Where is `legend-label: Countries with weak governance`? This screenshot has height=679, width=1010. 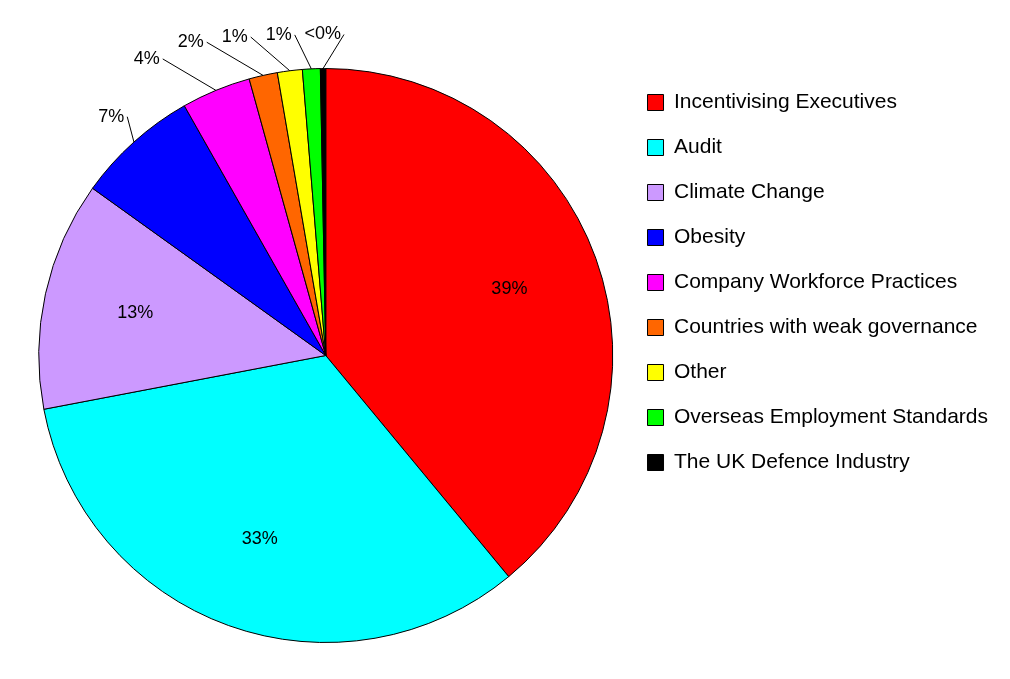
legend-label: Countries with weak governance is located at coordinates (826, 326).